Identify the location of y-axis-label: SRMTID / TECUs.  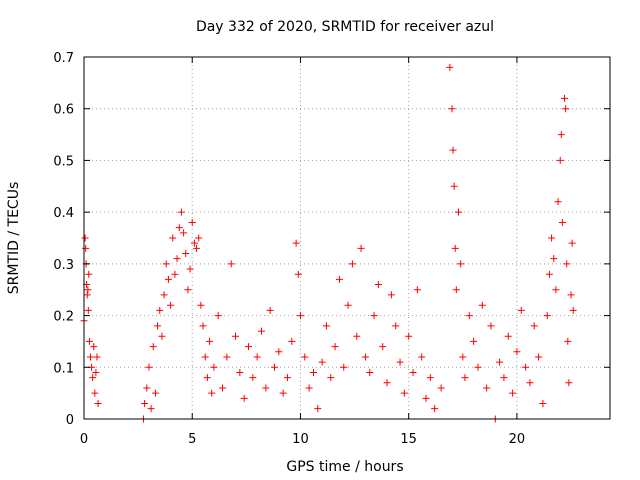
(14, 238).